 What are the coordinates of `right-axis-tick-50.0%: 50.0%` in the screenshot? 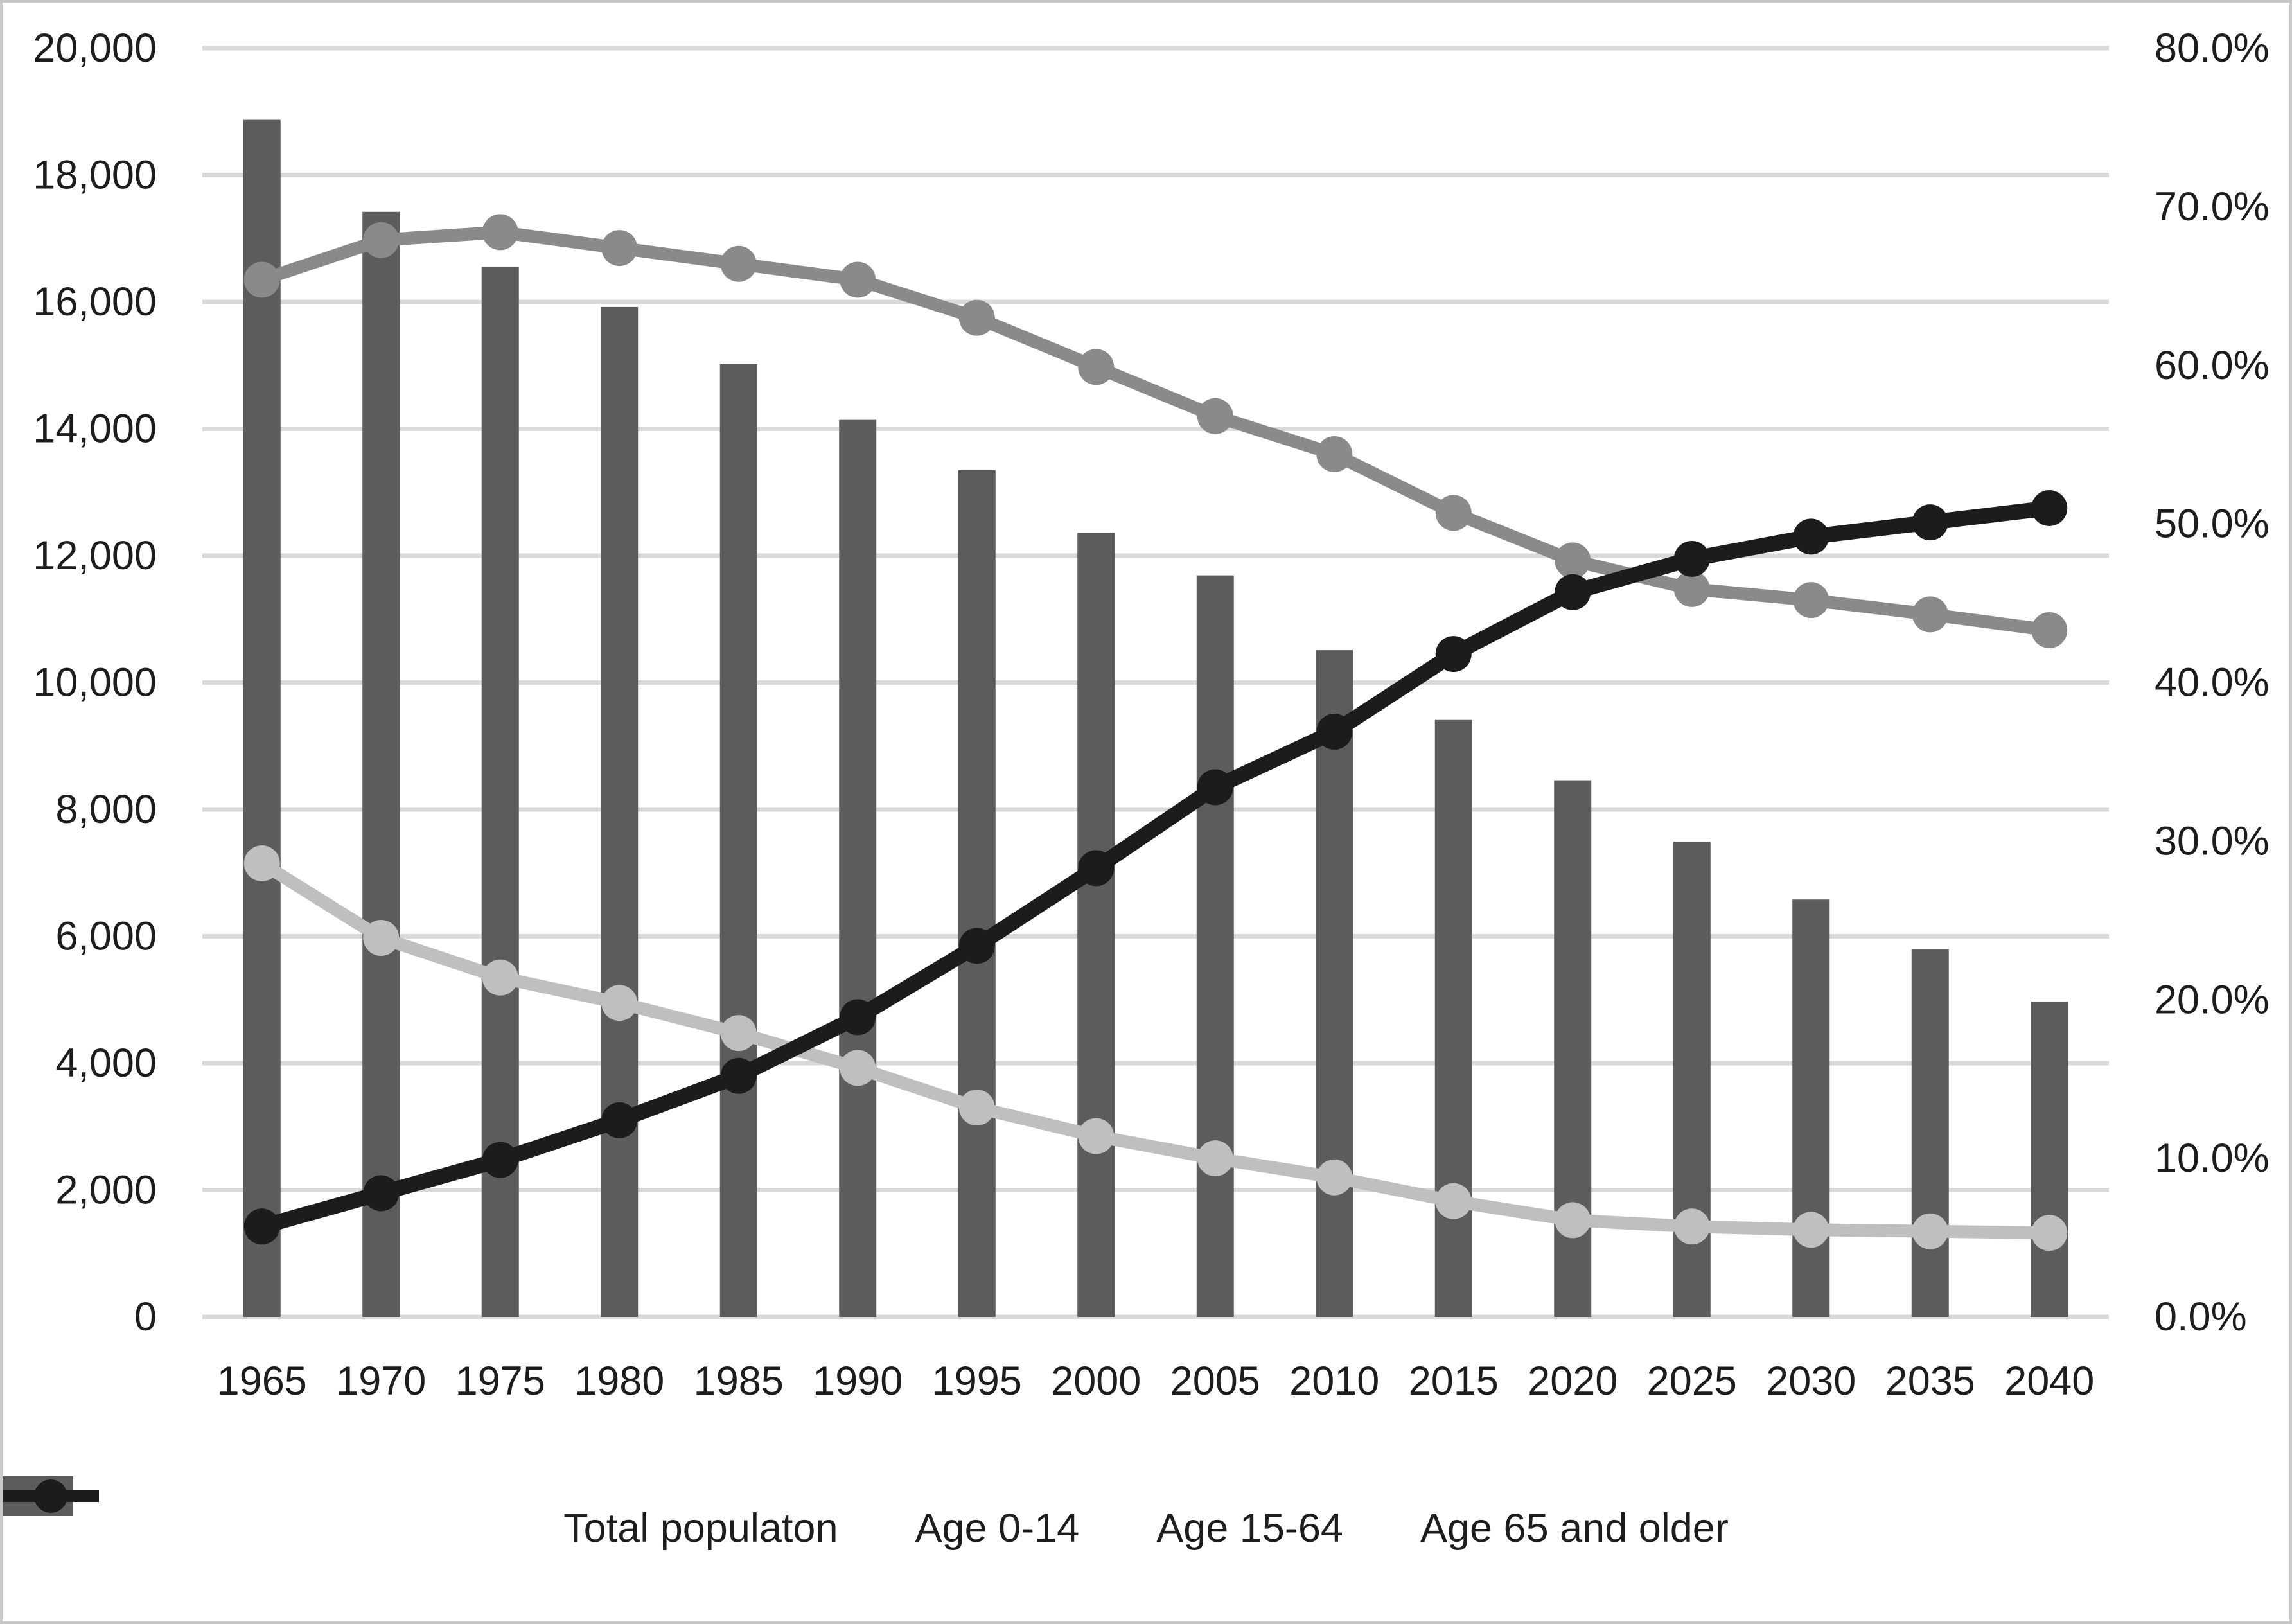 It's located at (2212, 524).